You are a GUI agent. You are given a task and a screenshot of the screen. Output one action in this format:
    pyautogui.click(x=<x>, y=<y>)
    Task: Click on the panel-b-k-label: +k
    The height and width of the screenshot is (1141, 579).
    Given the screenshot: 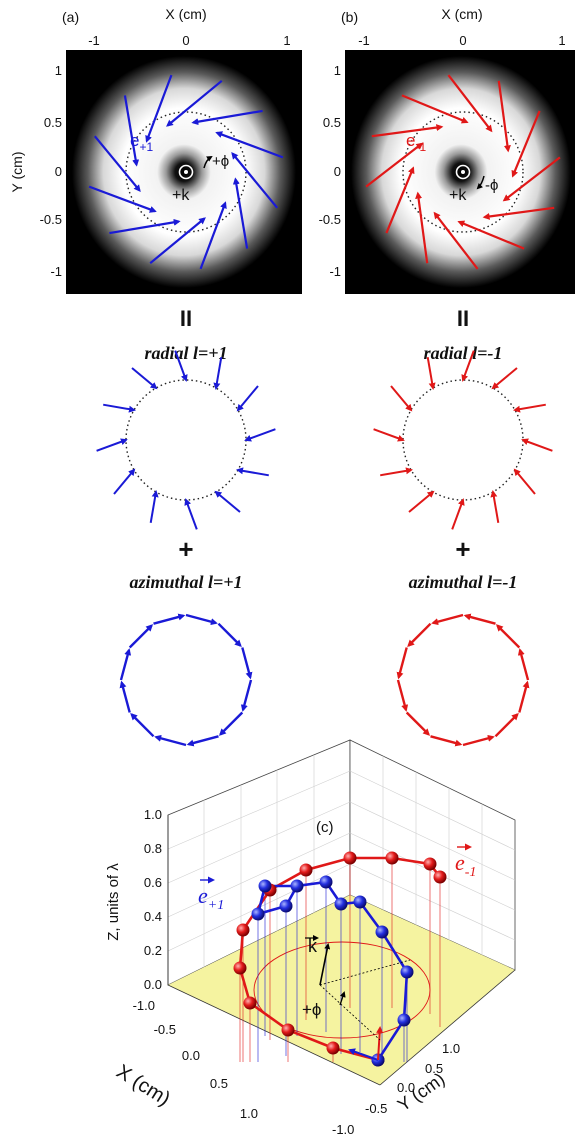 What is the action you would take?
    pyautogui.click(x=458, y=195)
    